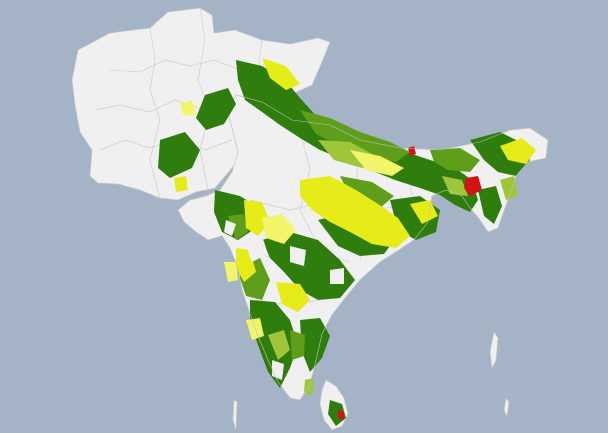 The width and height of the screenshot is (608, 433). I want to click on nicobar-islands, so click(506, 407).